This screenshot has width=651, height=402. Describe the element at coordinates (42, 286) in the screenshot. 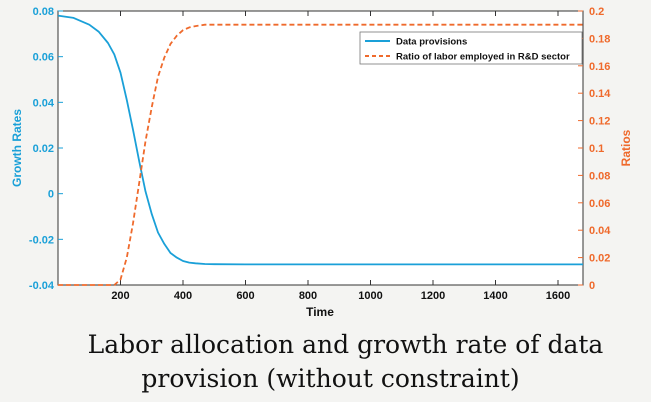

I see `left-tick-label: -0.04` at that location.